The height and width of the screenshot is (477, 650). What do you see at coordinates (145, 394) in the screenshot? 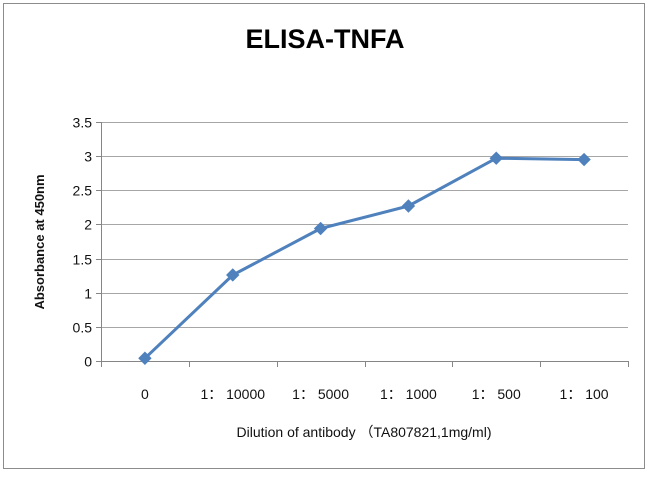
I see `x-tick-label: 0` at bounding box center [145, 394].